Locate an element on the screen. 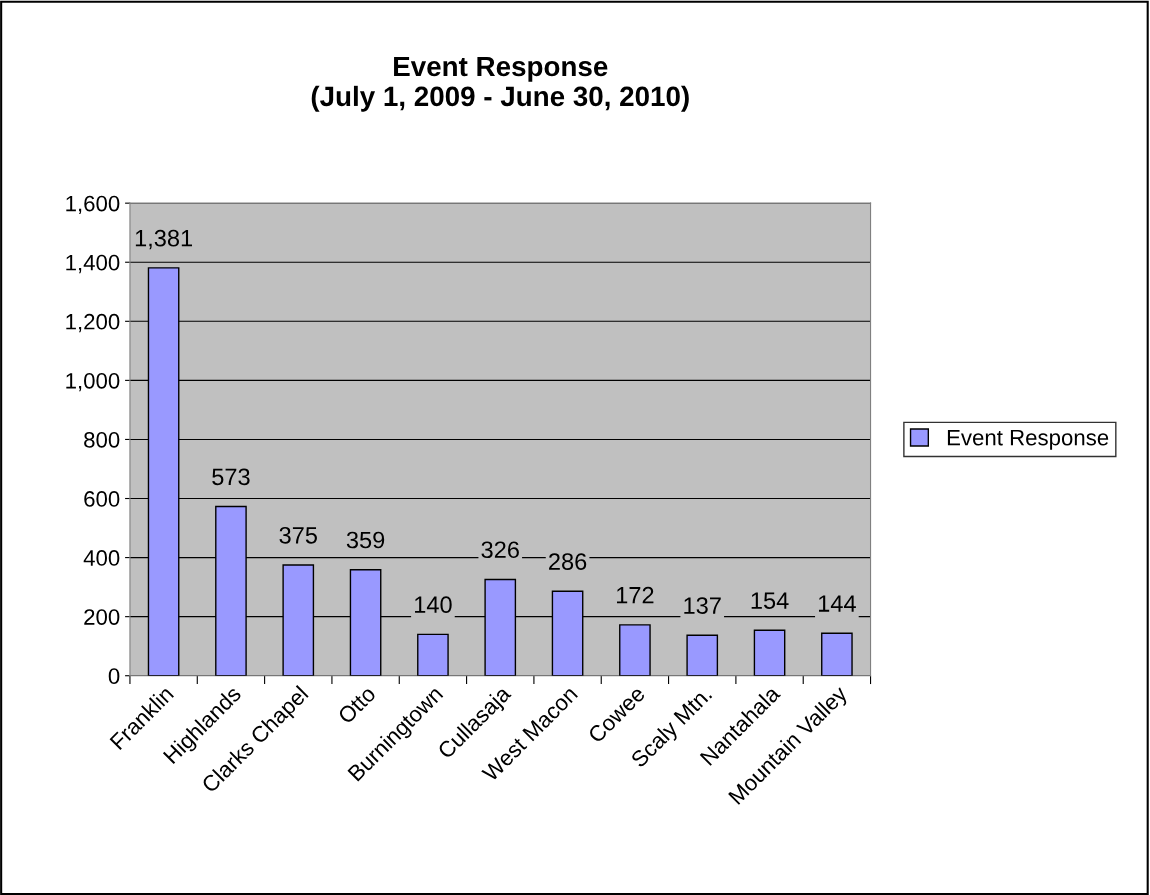 Image resolution: width=1150 pixels, height=895 pixels. text: 140 is located at coordinates (433, 605).